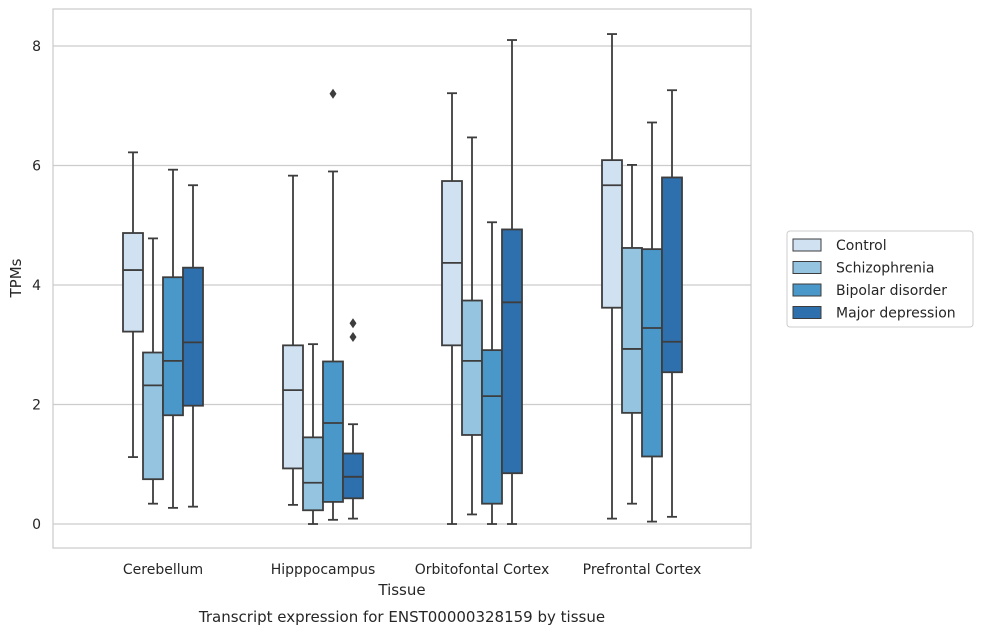 This screenshot has width=983, height=634. What do you see at coordinates (16, 278) in the screenshot?
I see `y-axis-label: TPMs` at bounding box center [16, 278].